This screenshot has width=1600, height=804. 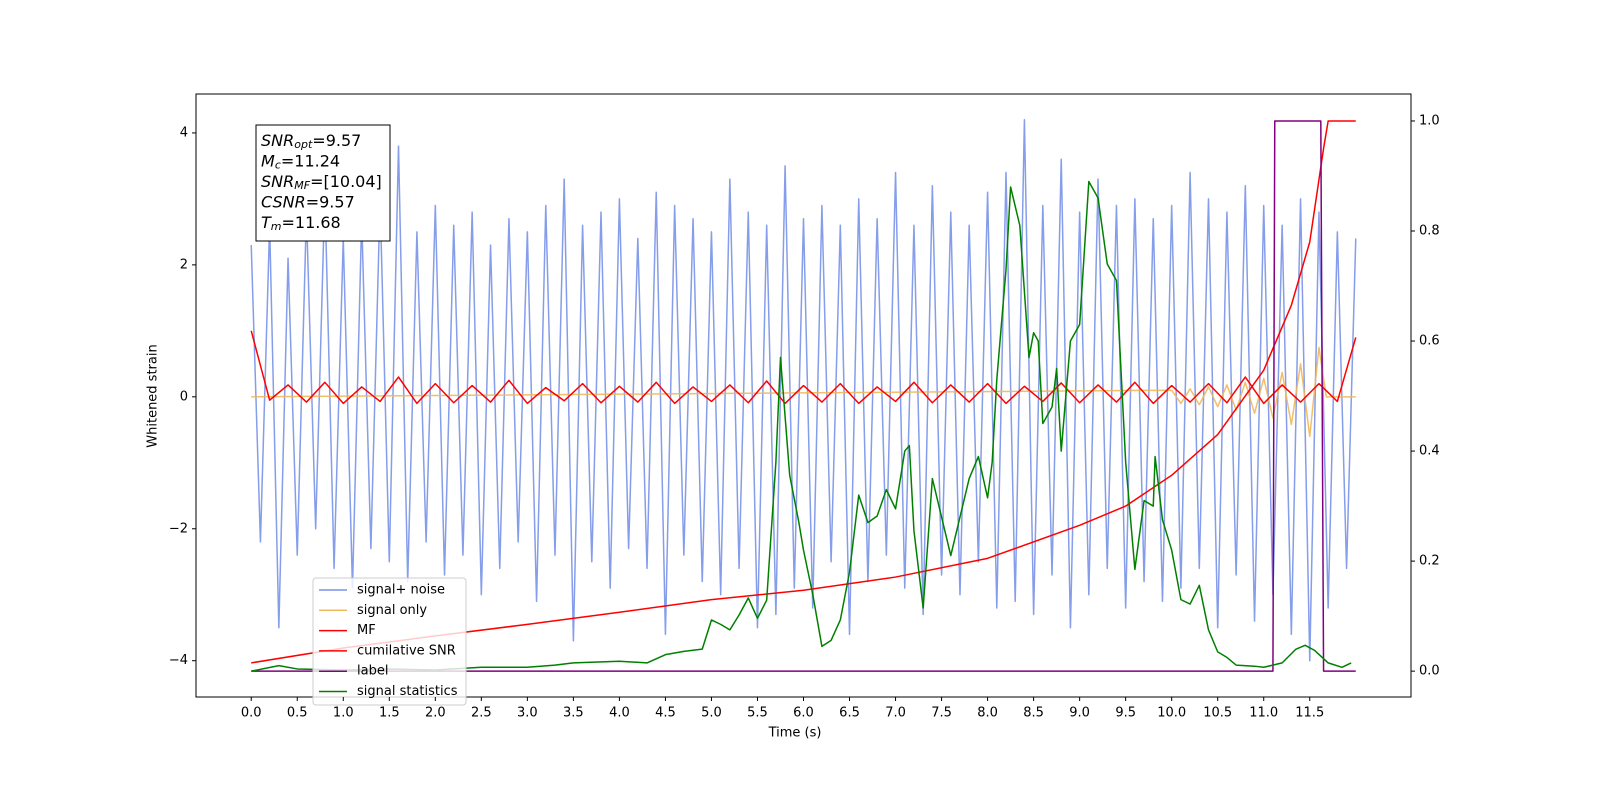 What do you see at coordinates (527, 713) in the screenshot?
I see `x-tick-label: 3.0` at bounding box center [527, 713].